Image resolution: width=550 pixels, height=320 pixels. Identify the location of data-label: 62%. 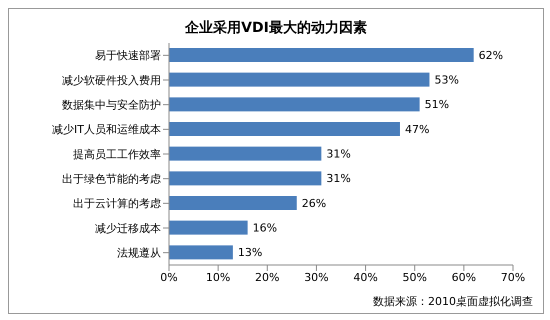
(491, 55).